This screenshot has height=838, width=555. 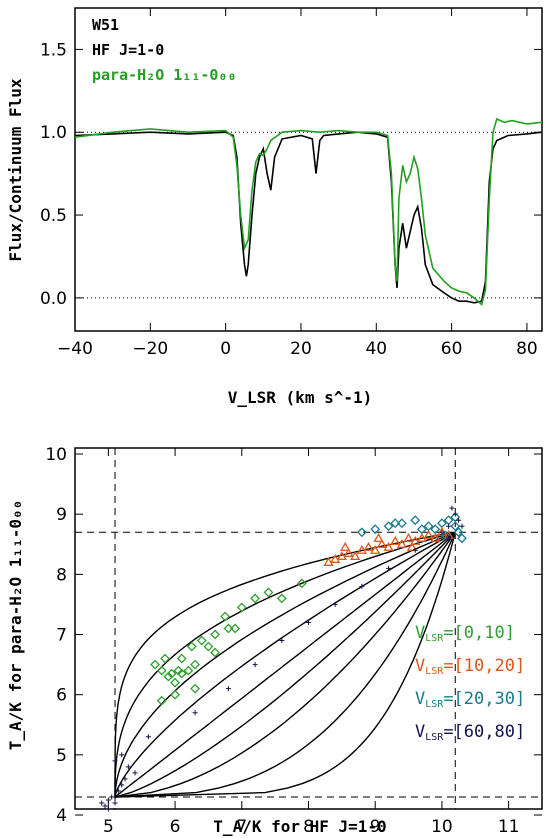 I want to click on x-tick-label: 10, so click(x=442, y=827).